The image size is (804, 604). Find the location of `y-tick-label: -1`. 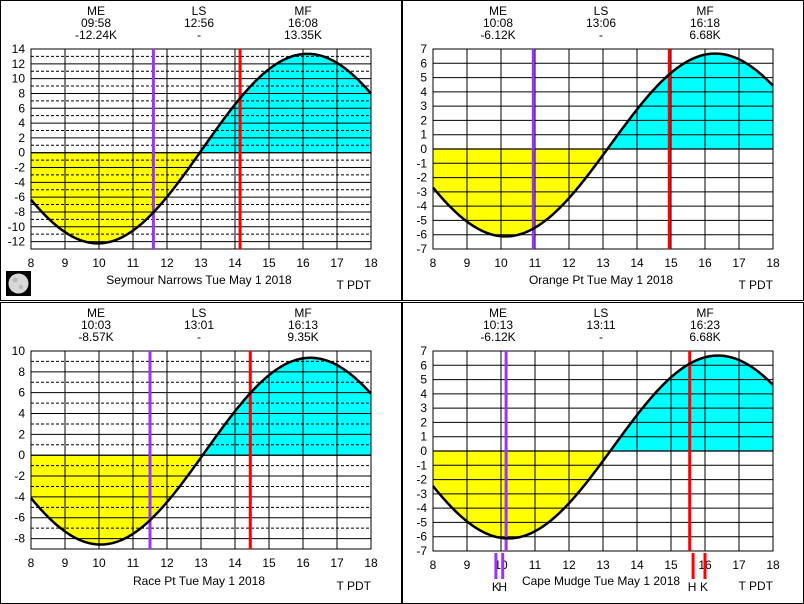

y-tick-label: -1 is located at coordinates (421, 163).